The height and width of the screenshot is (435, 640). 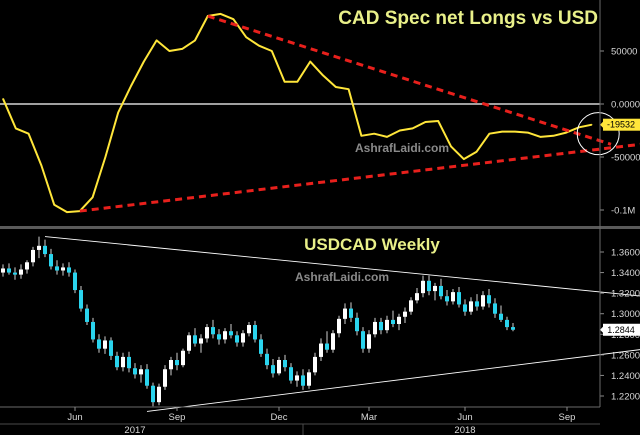 What do you see at coordinates (598, 134) in the screenshot?
I see `highlight-circle` at bounding box center [598, 134].